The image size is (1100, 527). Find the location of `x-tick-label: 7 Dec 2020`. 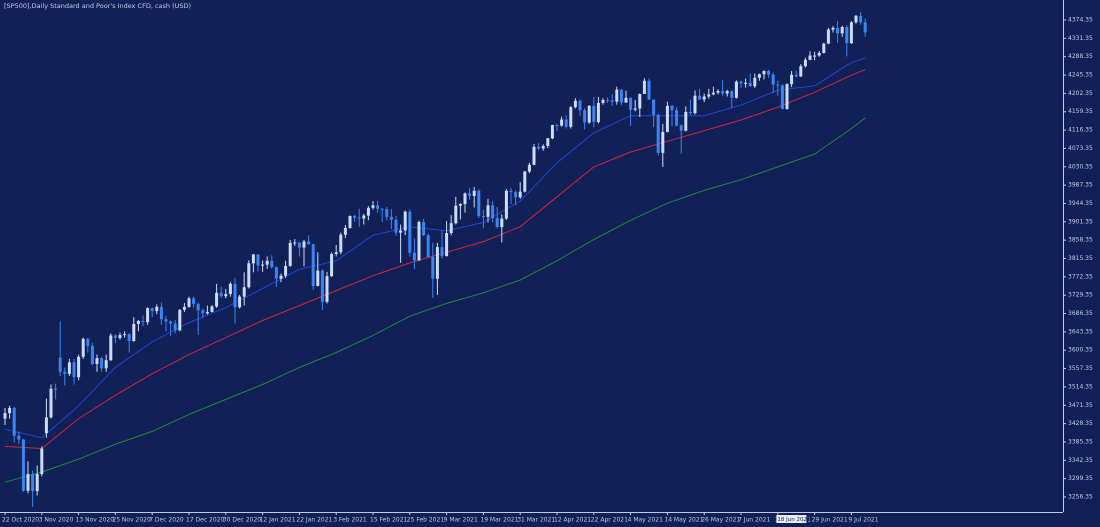

x-tick-label: 7 Dec 2020 is located at coordinates (166, 520).